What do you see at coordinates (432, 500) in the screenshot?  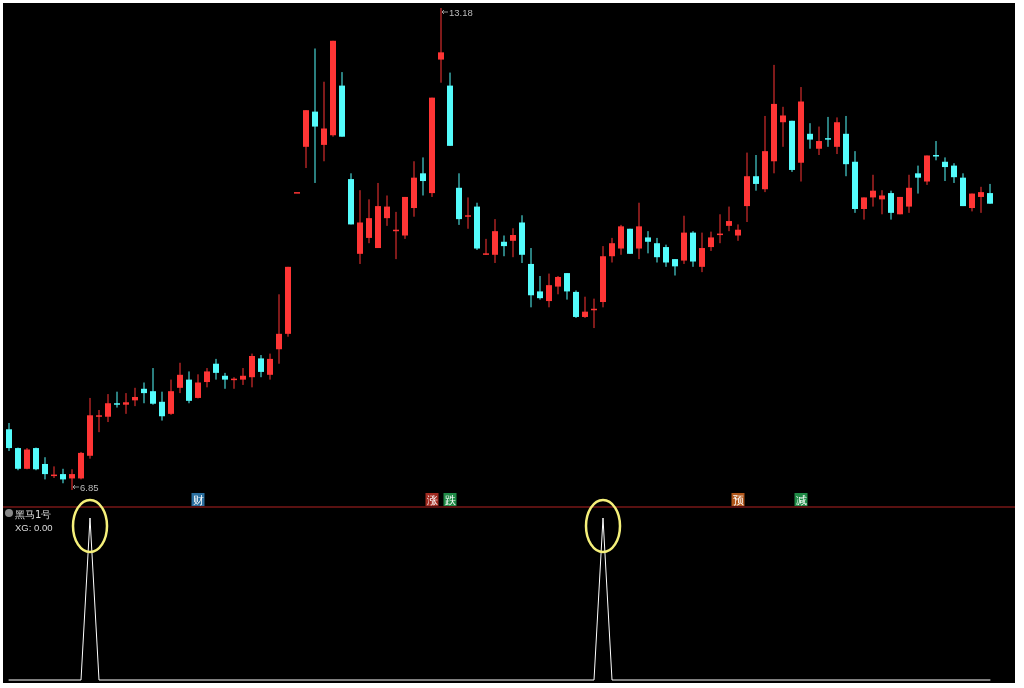 I see `text: 涨` at bounding box center [432, 500].